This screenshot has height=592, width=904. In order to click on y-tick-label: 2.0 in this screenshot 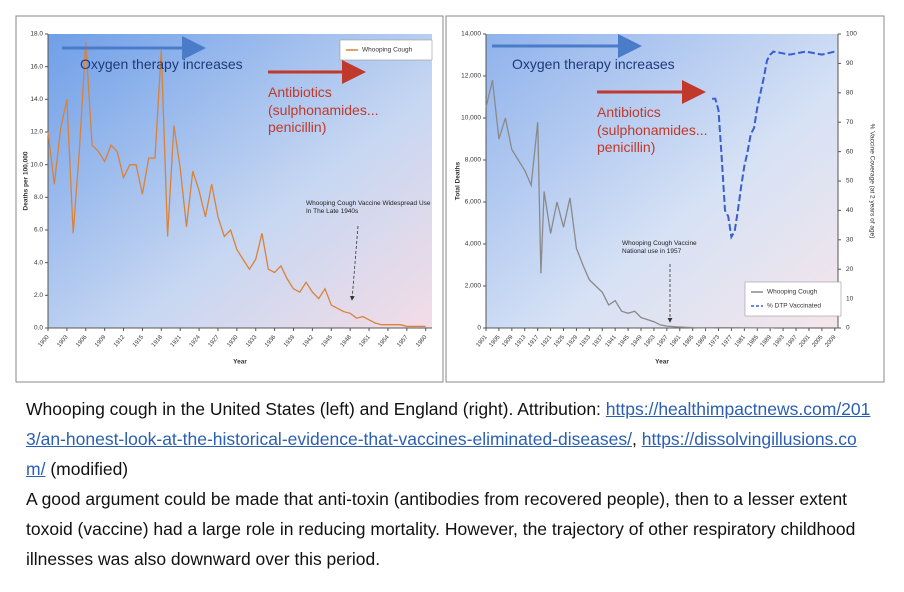, I will do `click(38, 295)`.